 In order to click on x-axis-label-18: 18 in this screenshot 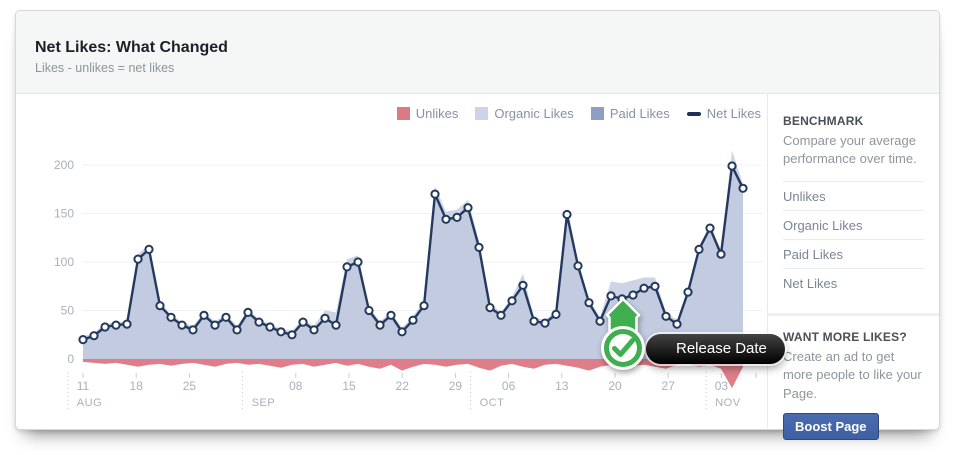, I will do `click(137, 386)`.